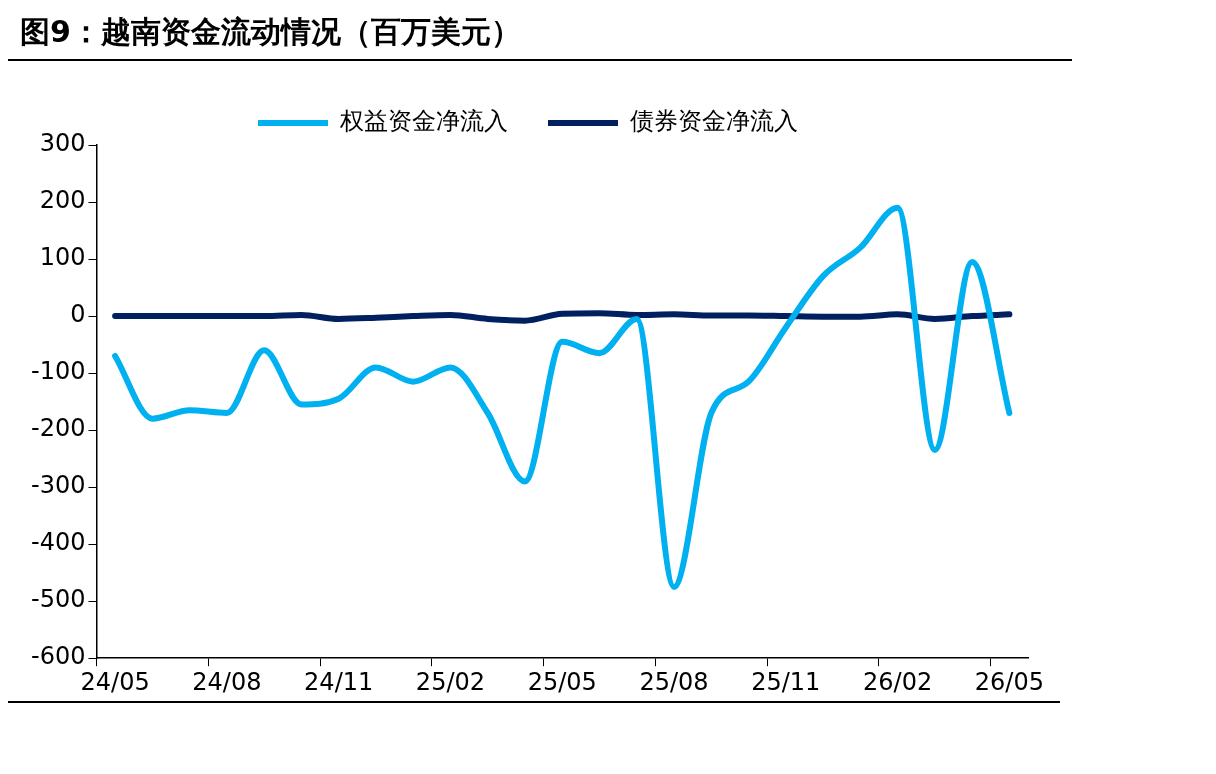 The image size is (1216, 774). What do you see at coordinates (339, 681) in the screenshot?
I see `x-tick-label: 24/11` at bounding box center [339, 681].